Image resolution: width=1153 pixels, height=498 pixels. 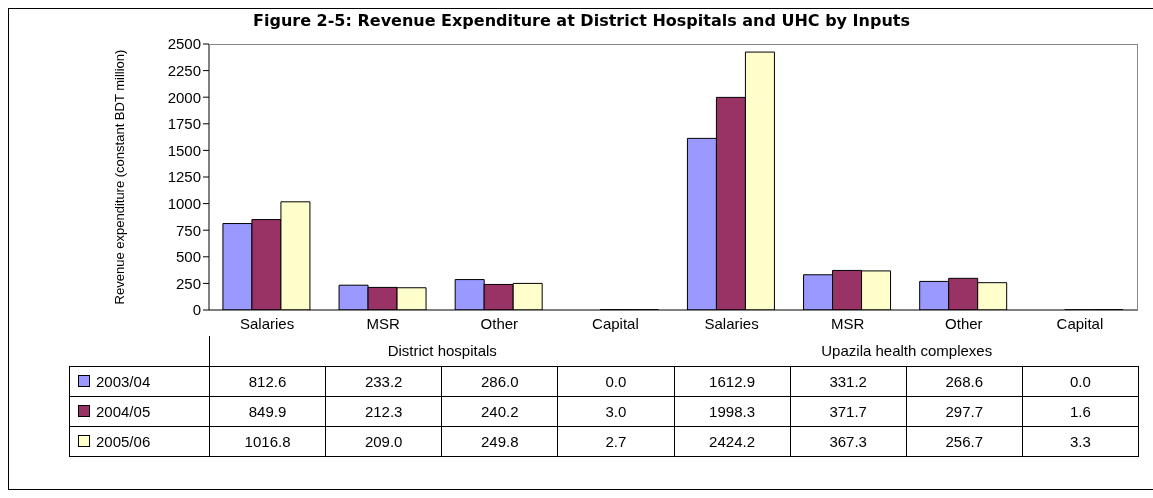 I want to click on data-label: 2424.2, so click(x=732, y=441).